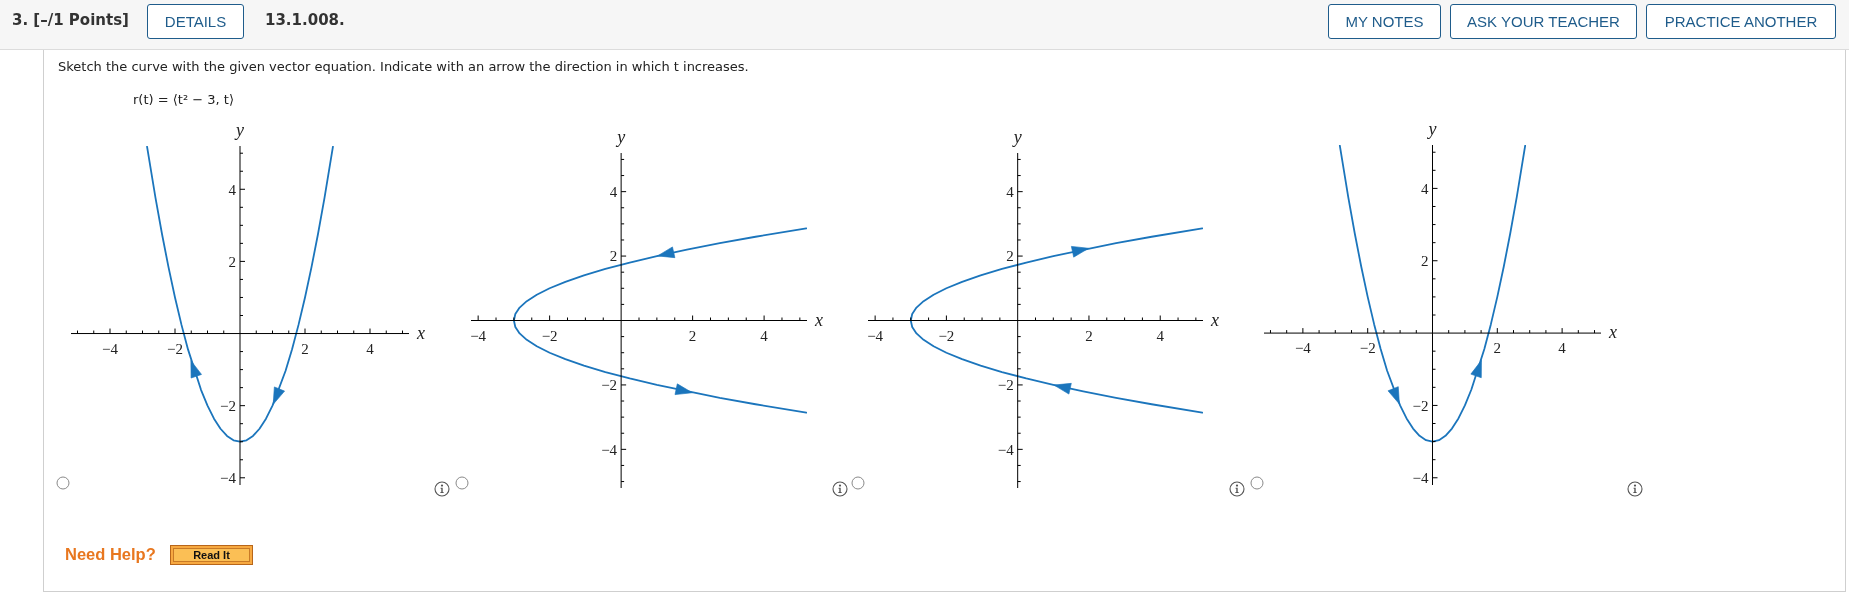  Describe the element at coordinates (403, 66) in the screenshot. I see `chart-title: Sketch the curve with the given vector equation. Indicate with an arrow the direction in which t increases.` at that location.